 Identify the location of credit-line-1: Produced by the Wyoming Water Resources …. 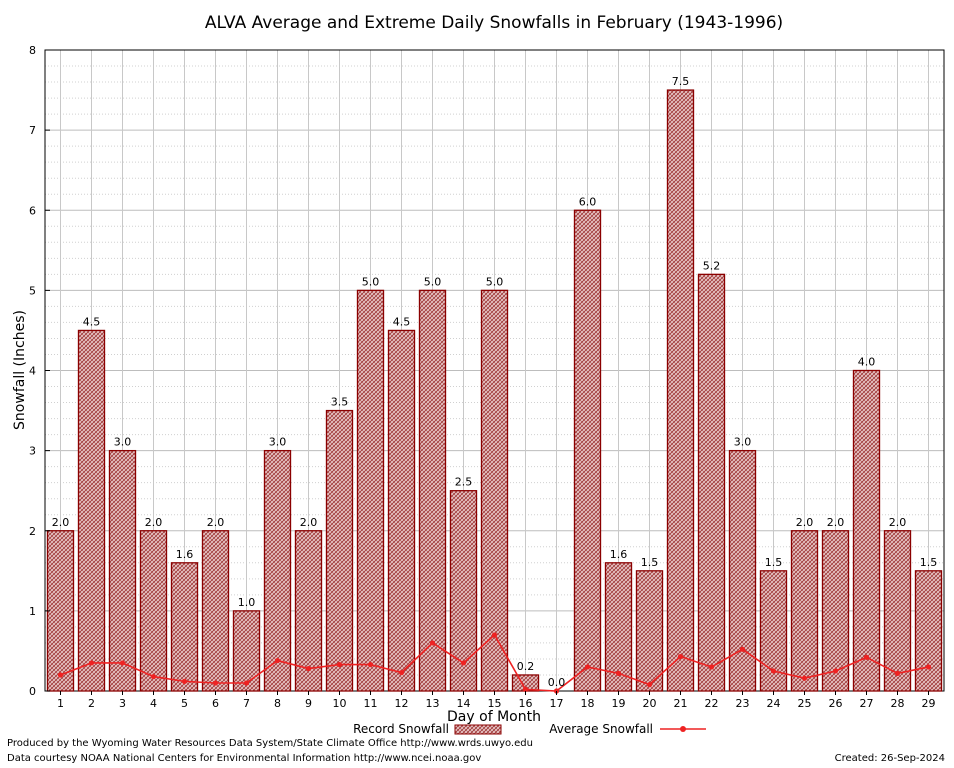
(270, 743).